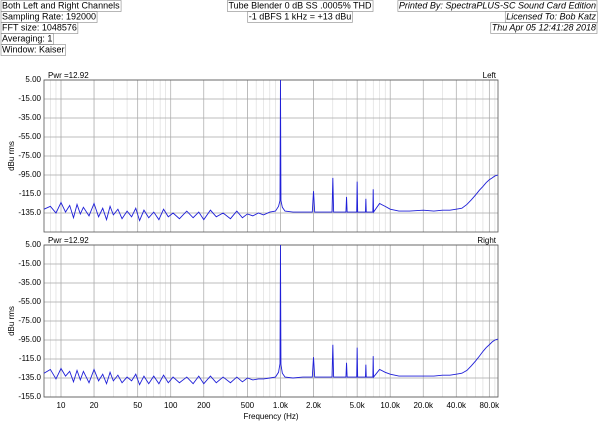 The height and width of the screenshot is (436, 600). Describe the element at coordinates (248, 405) in the screenshot. I see `x-tick-label: 500` at that location.